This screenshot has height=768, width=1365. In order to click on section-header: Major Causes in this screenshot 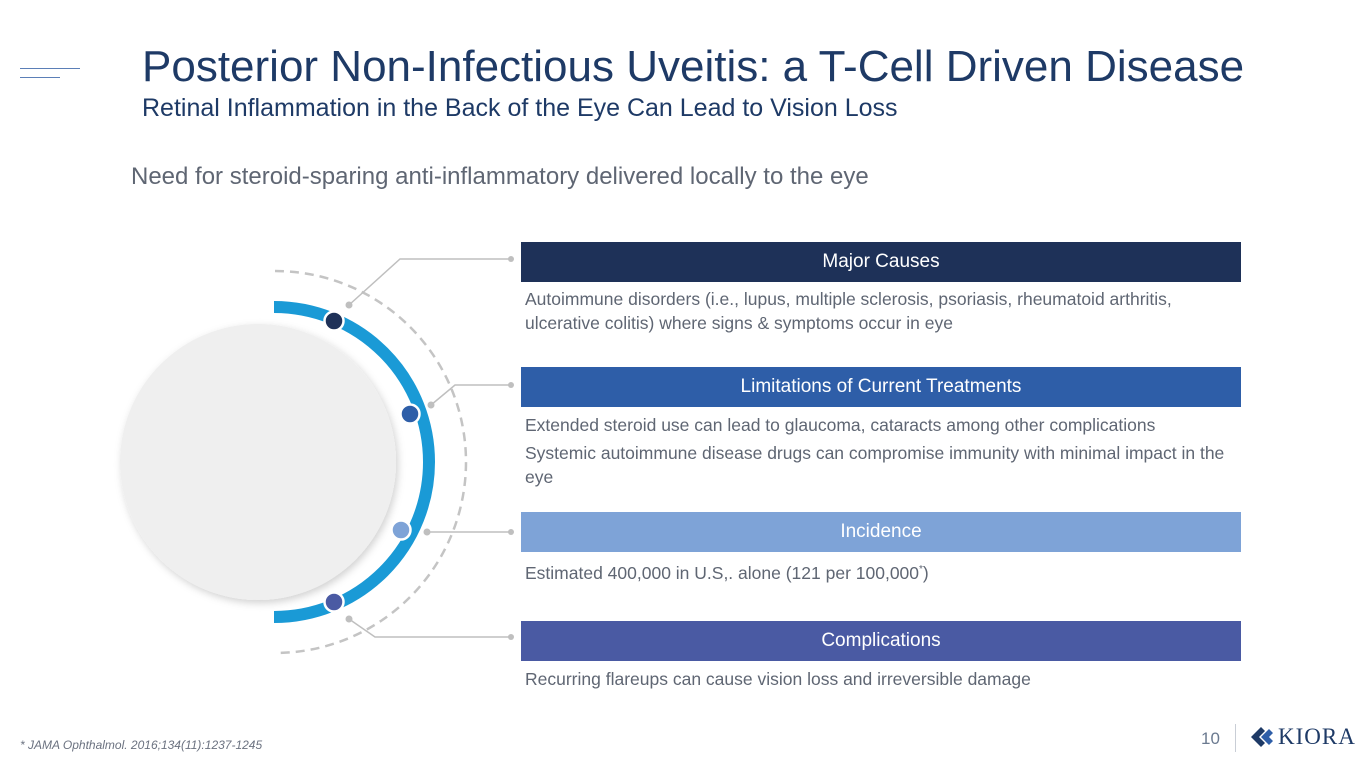, I will do `click(881, 262)`.